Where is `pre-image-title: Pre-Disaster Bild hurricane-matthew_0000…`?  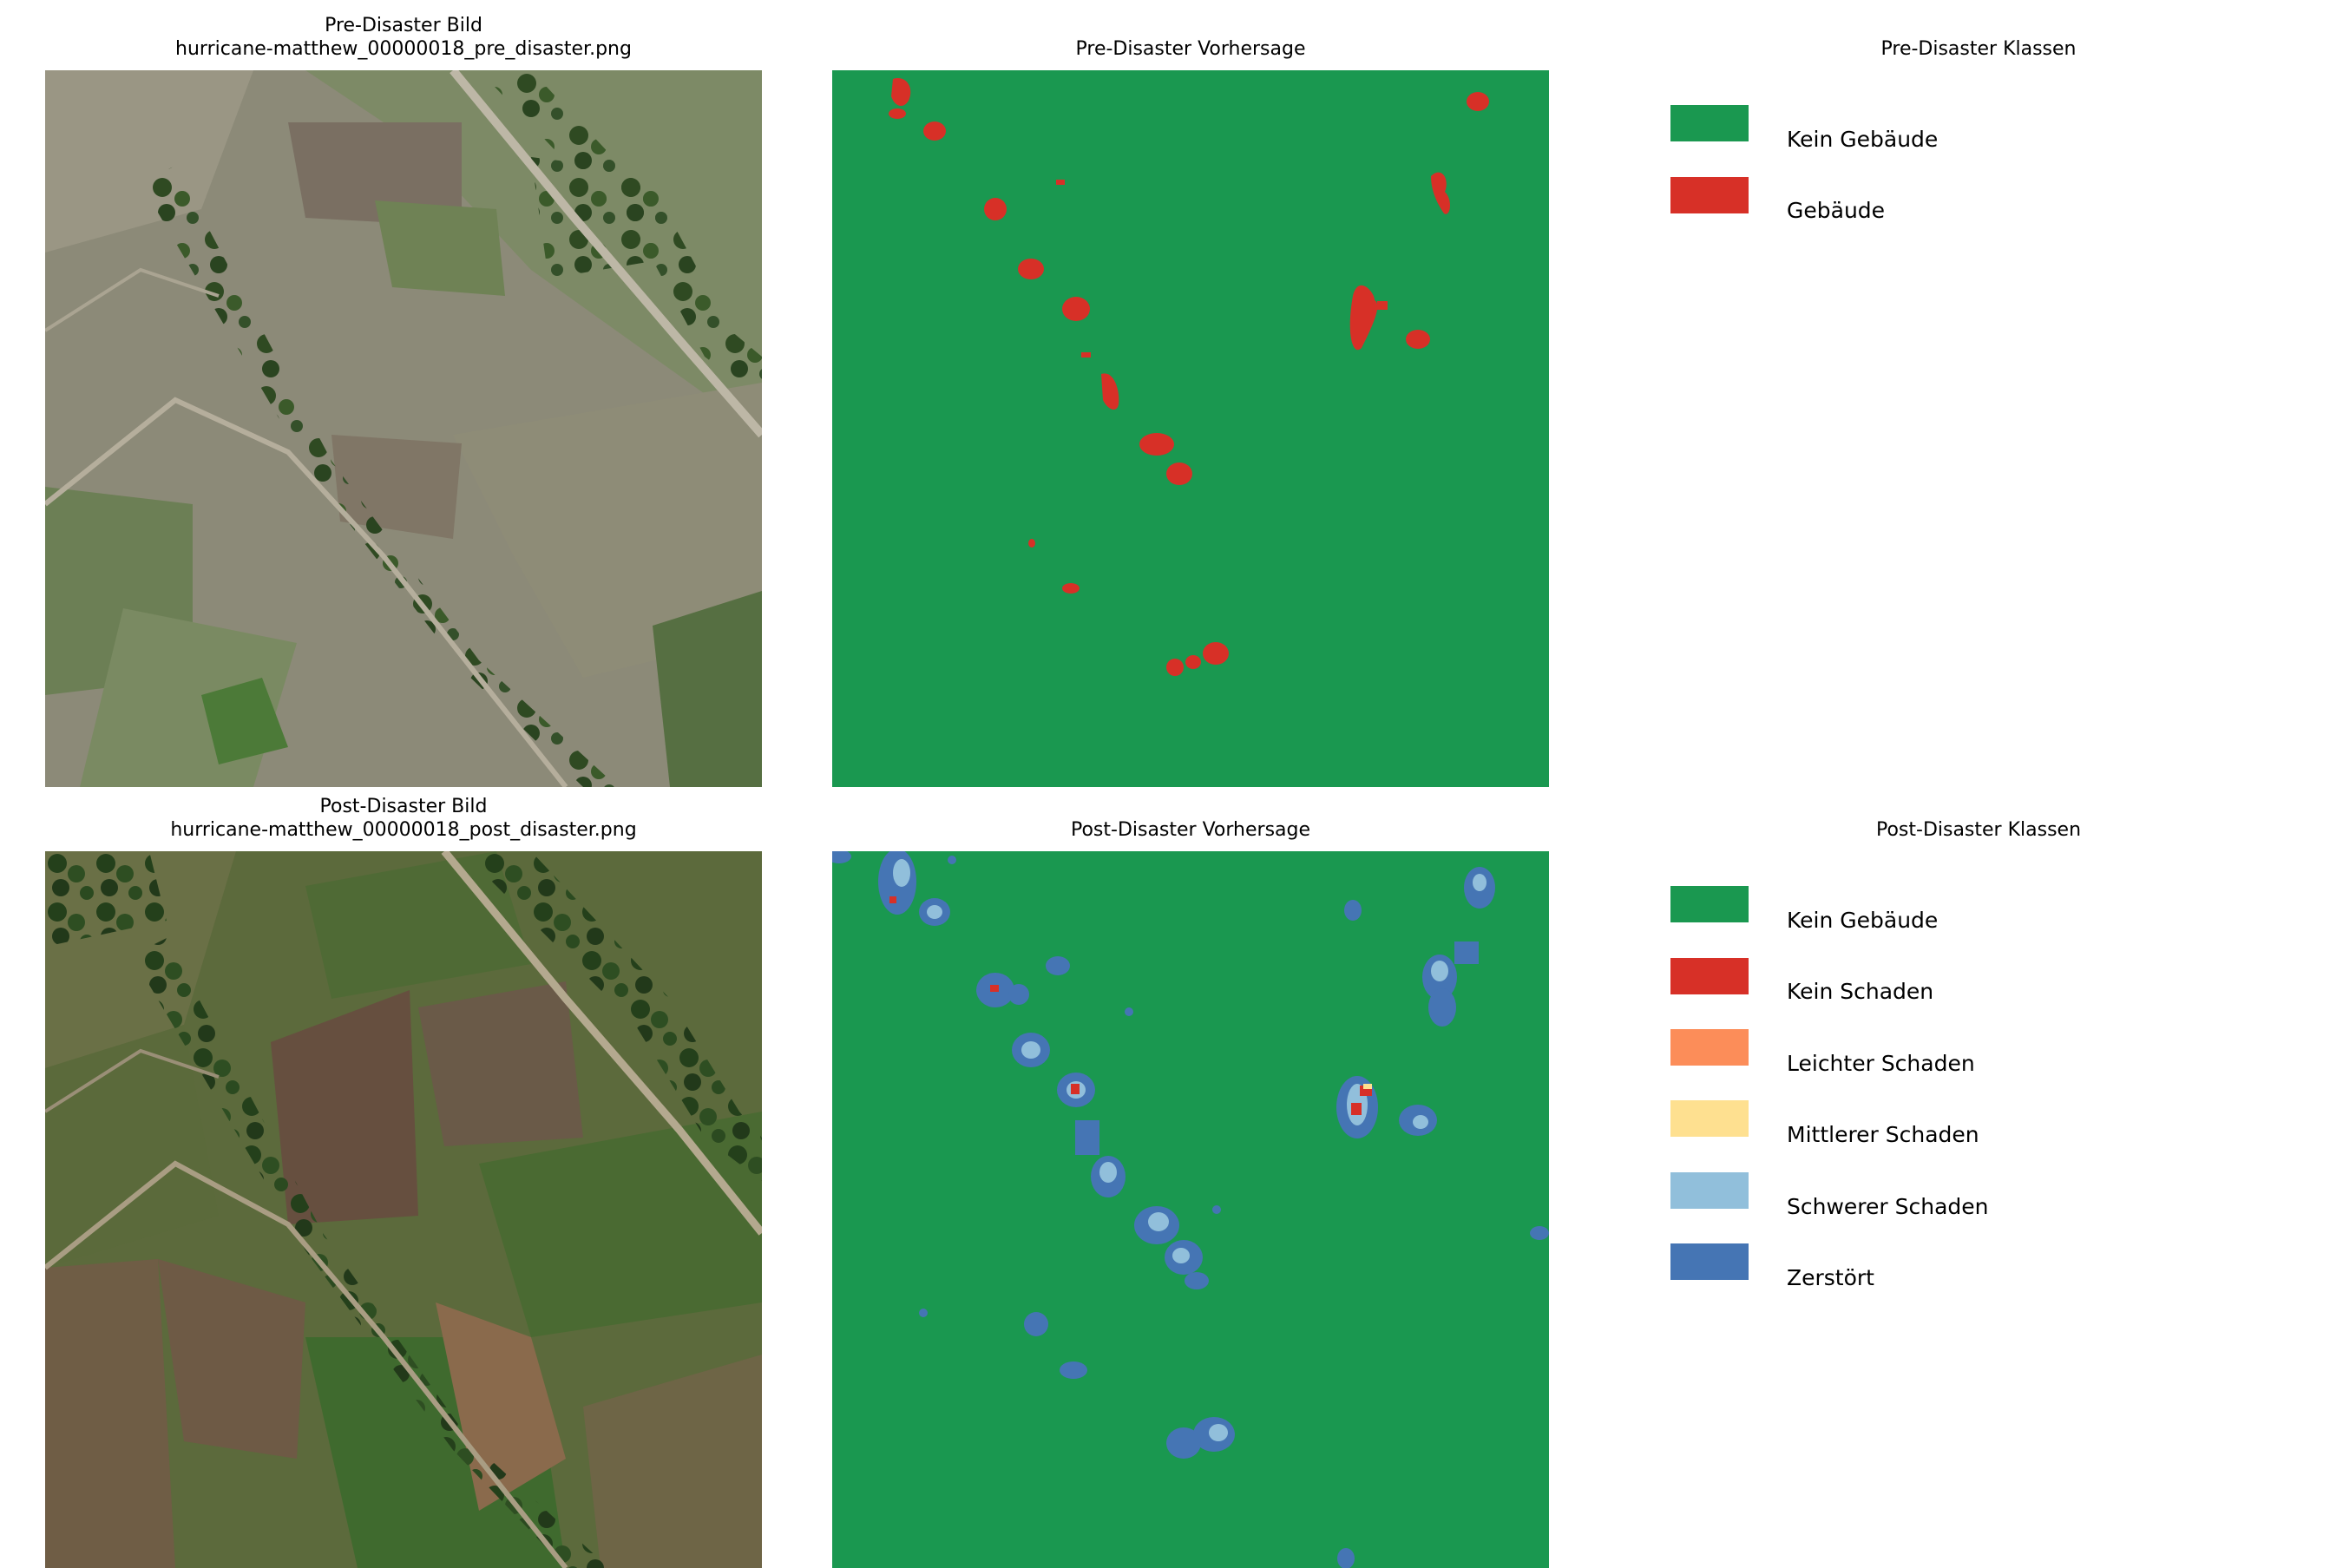 pre-image-title: Pre-Disaster Bild hurricane-matthew_0000… is located at coordinates (403, 37).